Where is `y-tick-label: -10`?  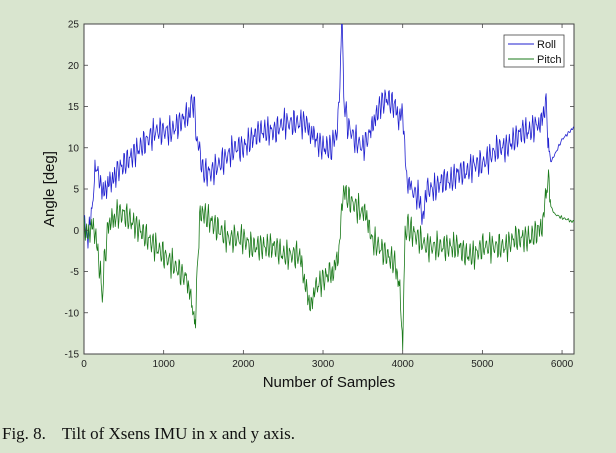
y-tick-label: -10 is located at coordinates (72, 313).